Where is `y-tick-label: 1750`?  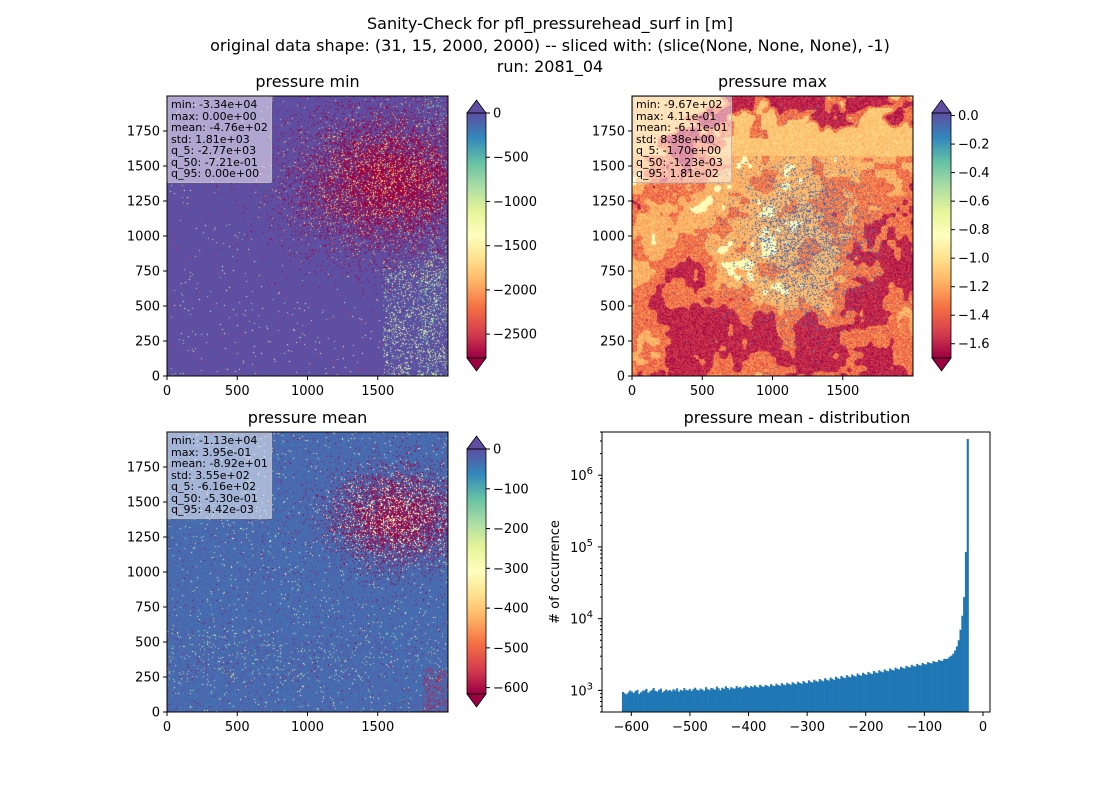
y-tick-label: 1750 is located at coordinates (143, 132).